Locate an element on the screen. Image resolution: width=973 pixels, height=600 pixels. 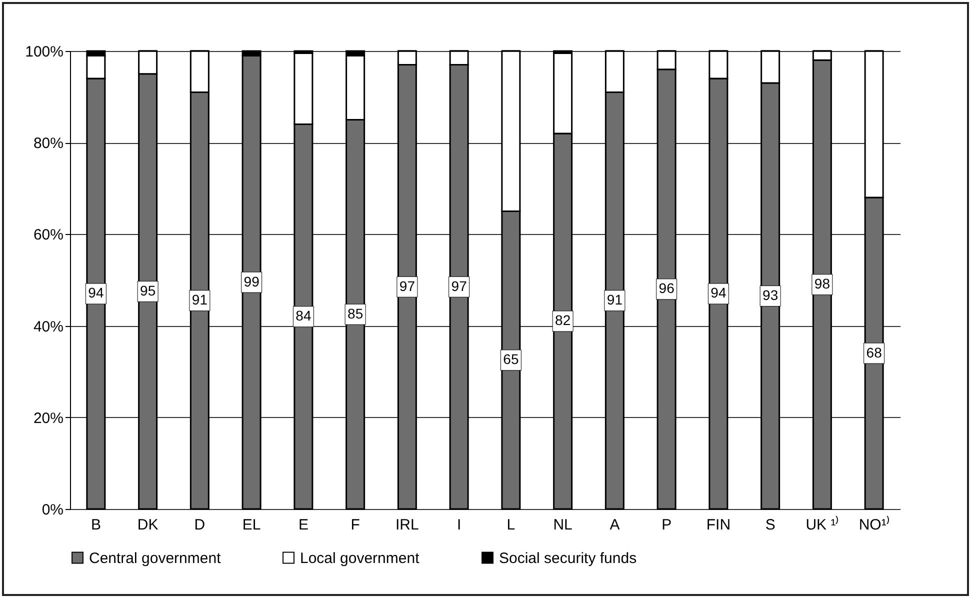
y-tick-label: 100% is located at coordinates (44, 52).